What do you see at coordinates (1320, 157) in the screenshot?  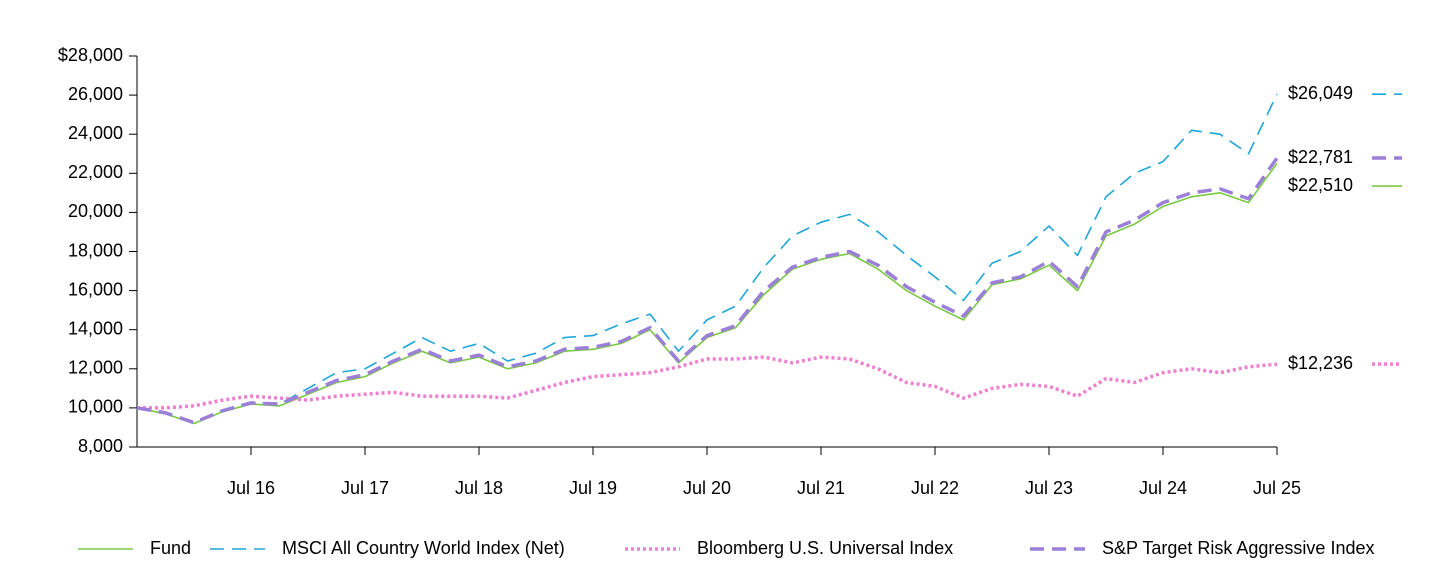 I see `end-label: $22,781` at bounding box center [1320, 157].